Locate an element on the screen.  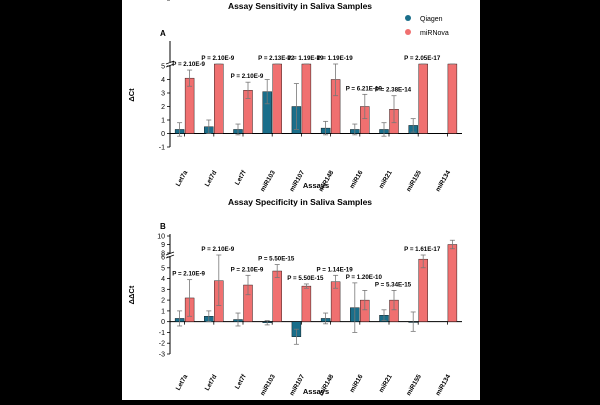
p-value-annotation-mir148: P = 1.14E-19 is located at coordinates (335, 269).